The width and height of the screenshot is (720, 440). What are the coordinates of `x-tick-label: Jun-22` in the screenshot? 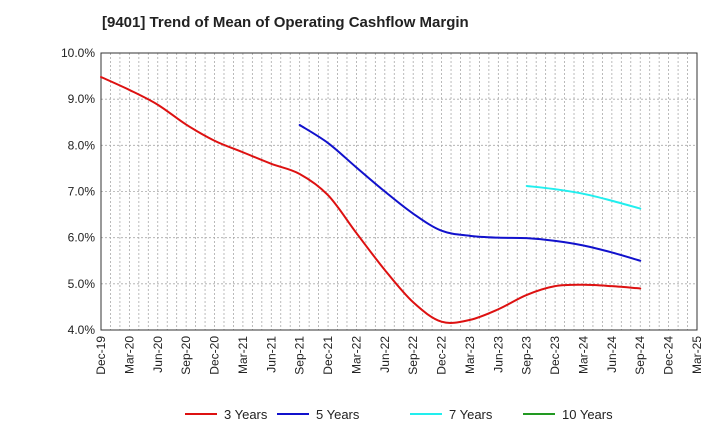 It's located at (385, 354).